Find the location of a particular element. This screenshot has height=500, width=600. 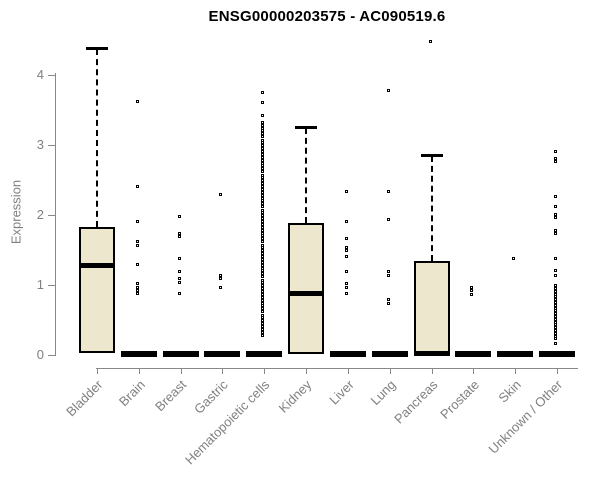

y-axis-tick-label: 3 is located at coordinates (40, 144).